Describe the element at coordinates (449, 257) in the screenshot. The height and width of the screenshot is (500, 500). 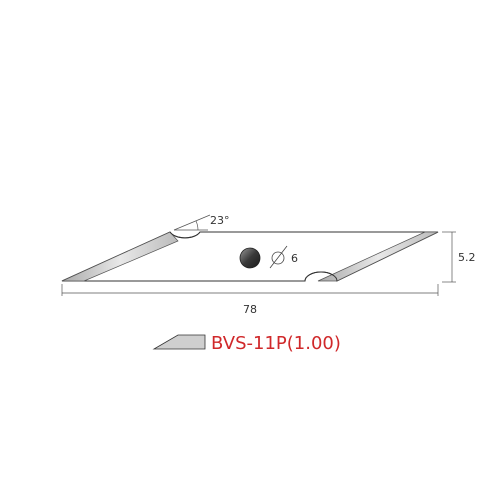
I see `height-dimension` at that location.